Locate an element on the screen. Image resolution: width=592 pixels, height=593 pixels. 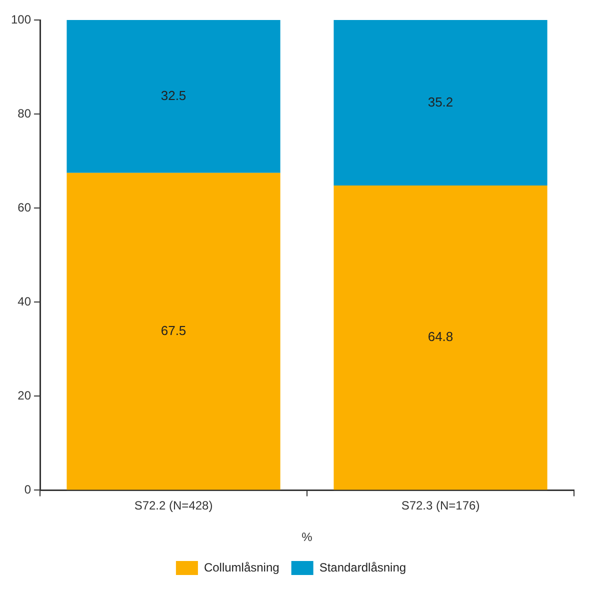
x-tick-label: S72.3 (N=176) is located at coordinates (440, 505).